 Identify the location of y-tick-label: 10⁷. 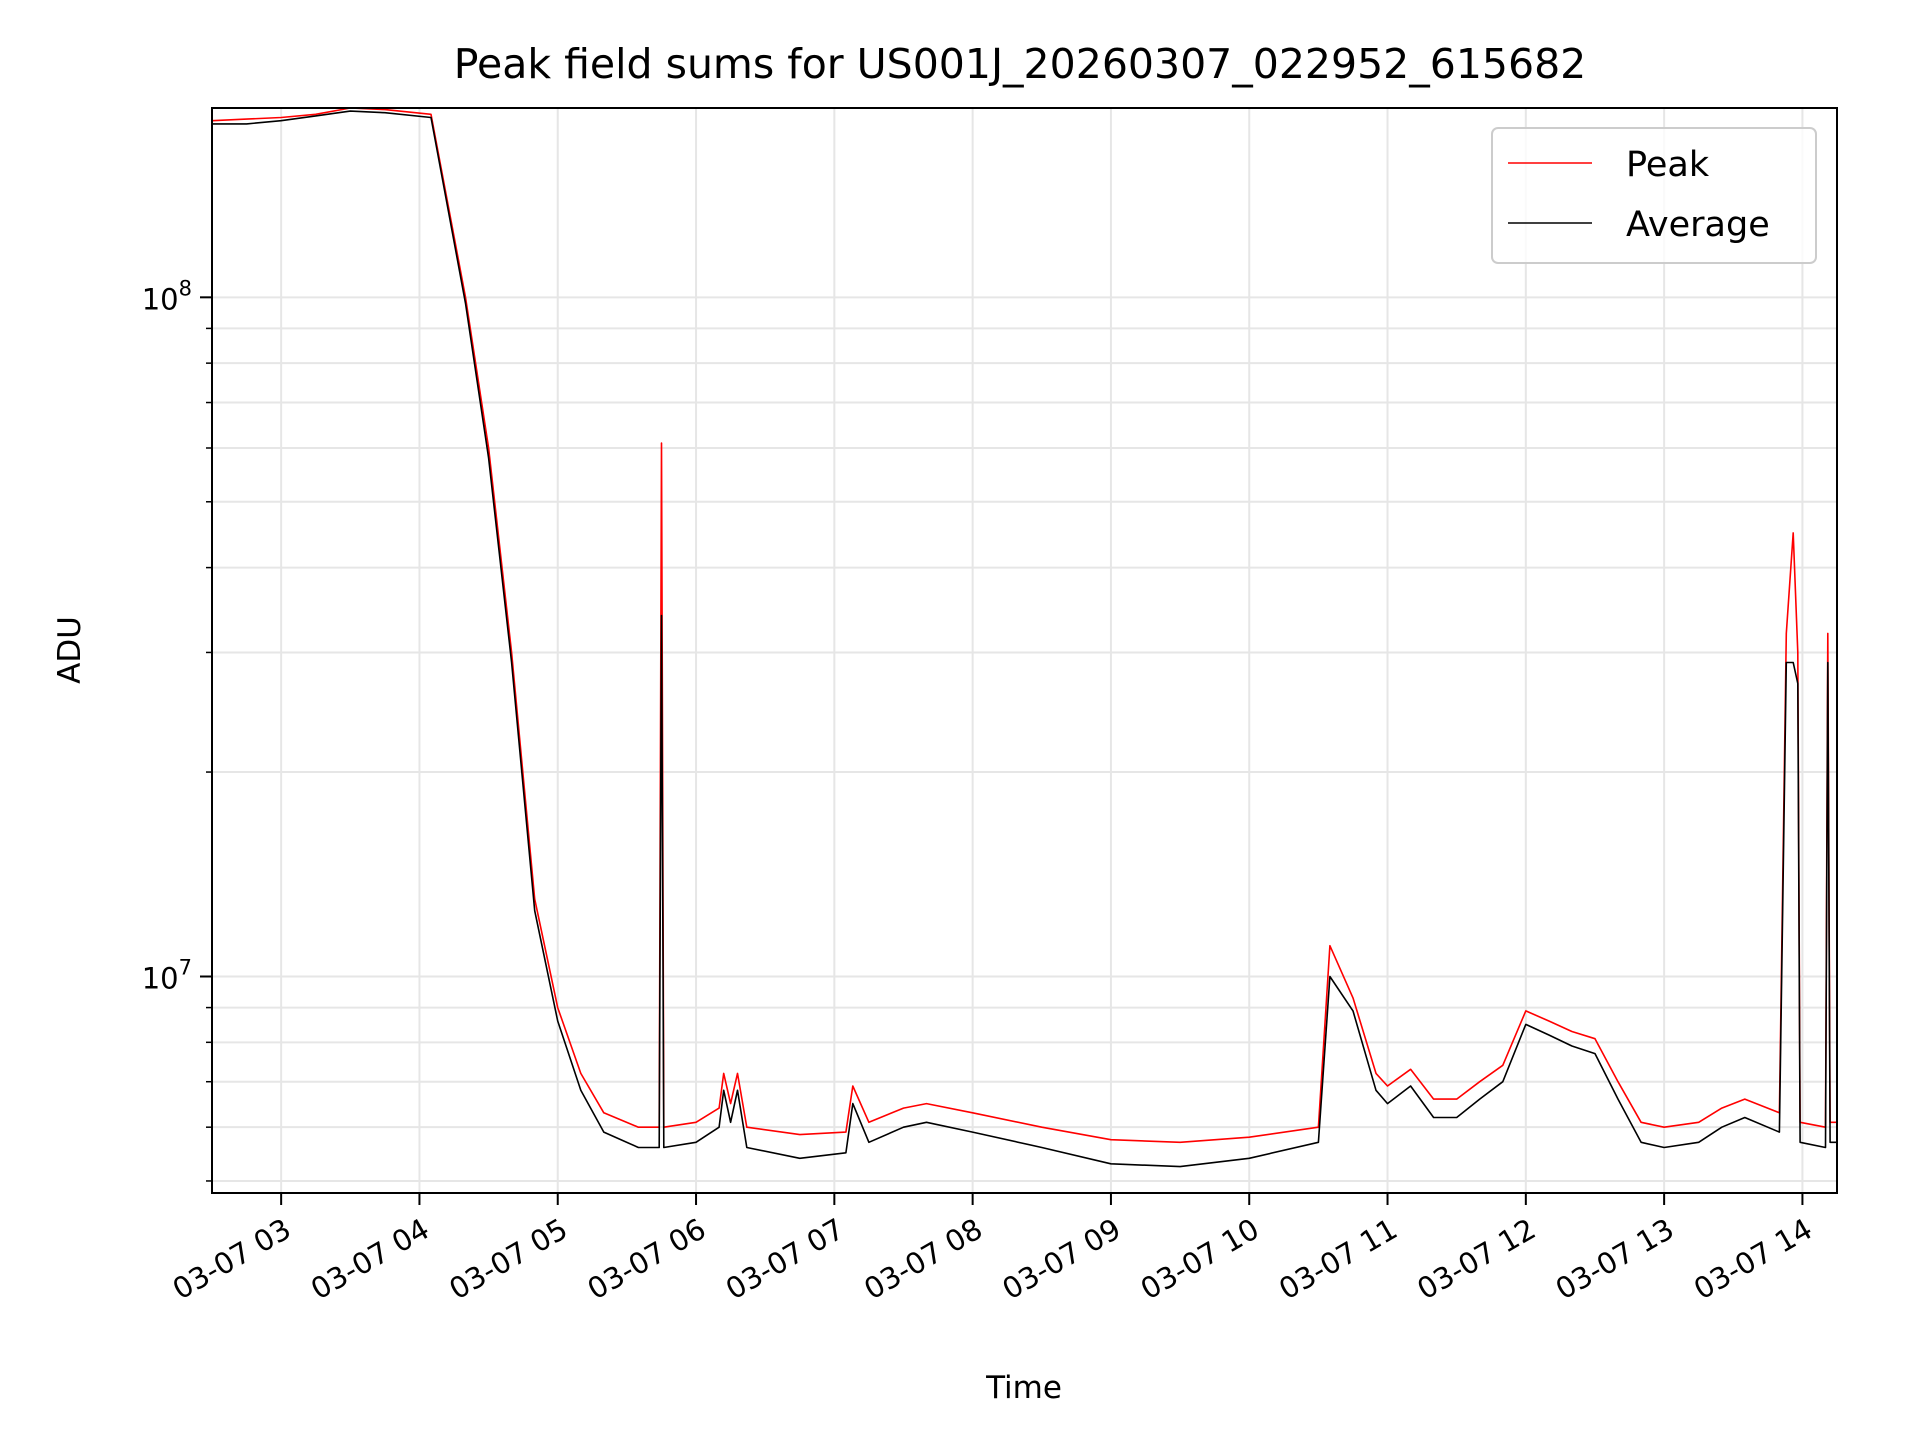
(167, 976).